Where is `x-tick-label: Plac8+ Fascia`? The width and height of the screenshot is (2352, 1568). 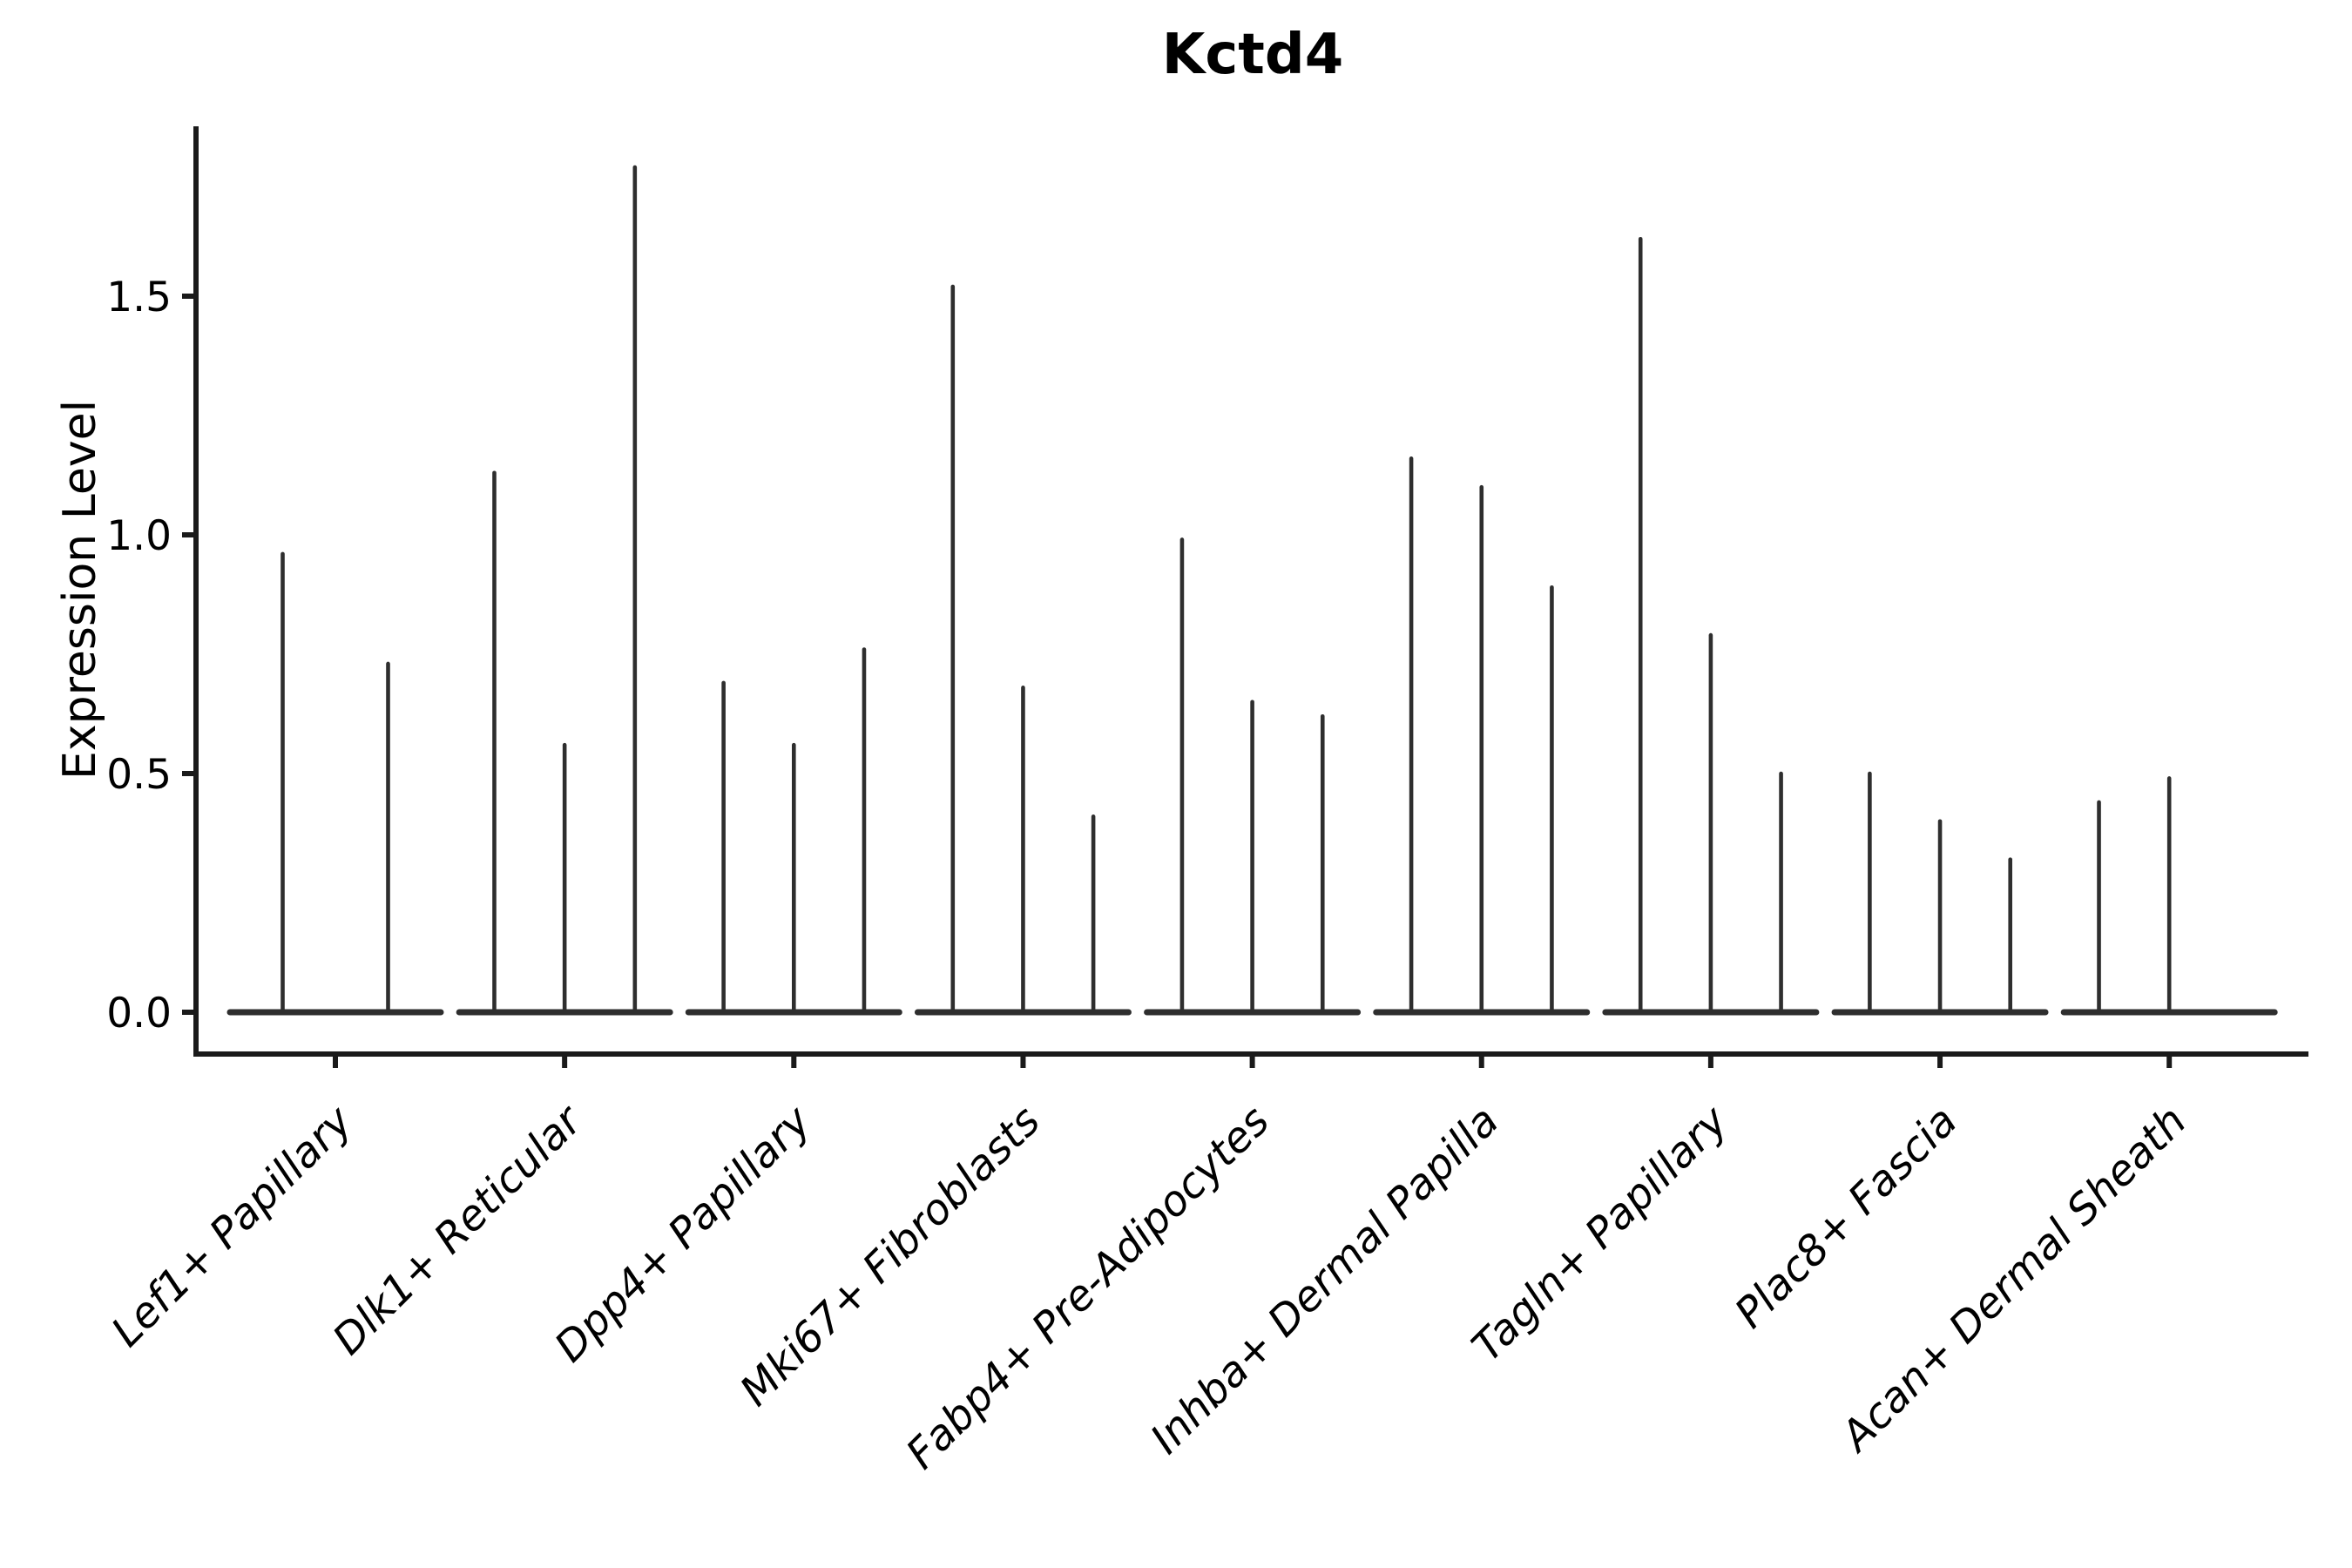 x-tick-label: Plac8+ Fascia is located at coordinates (1846, 1217).